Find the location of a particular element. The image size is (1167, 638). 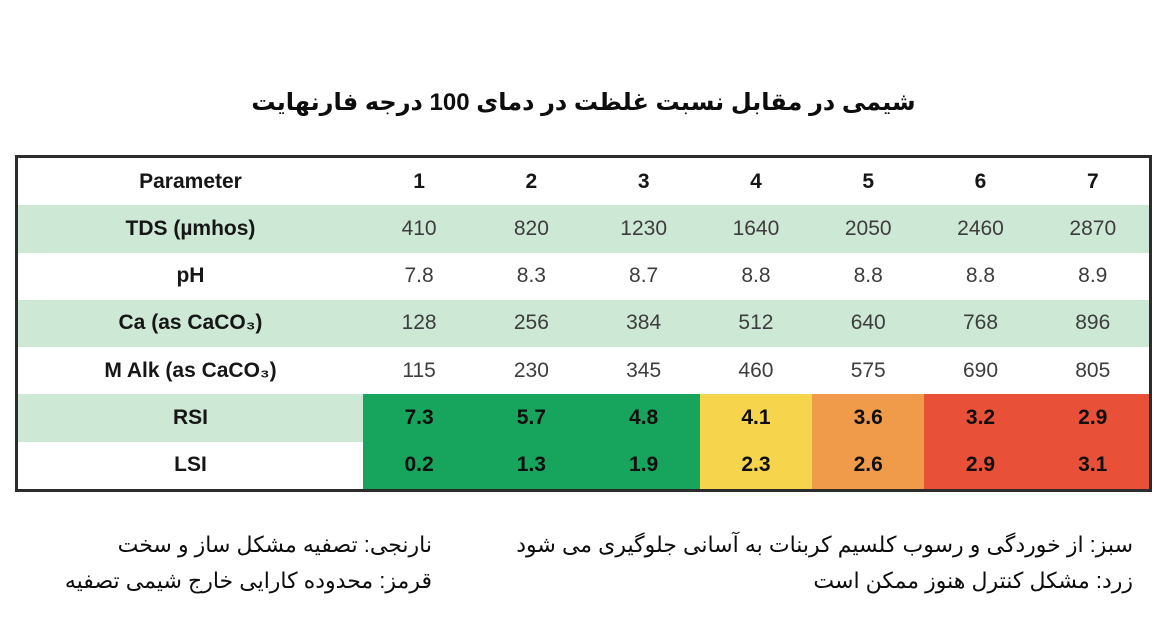

value-cell: 7.3 is located at coordinates (419, 418).